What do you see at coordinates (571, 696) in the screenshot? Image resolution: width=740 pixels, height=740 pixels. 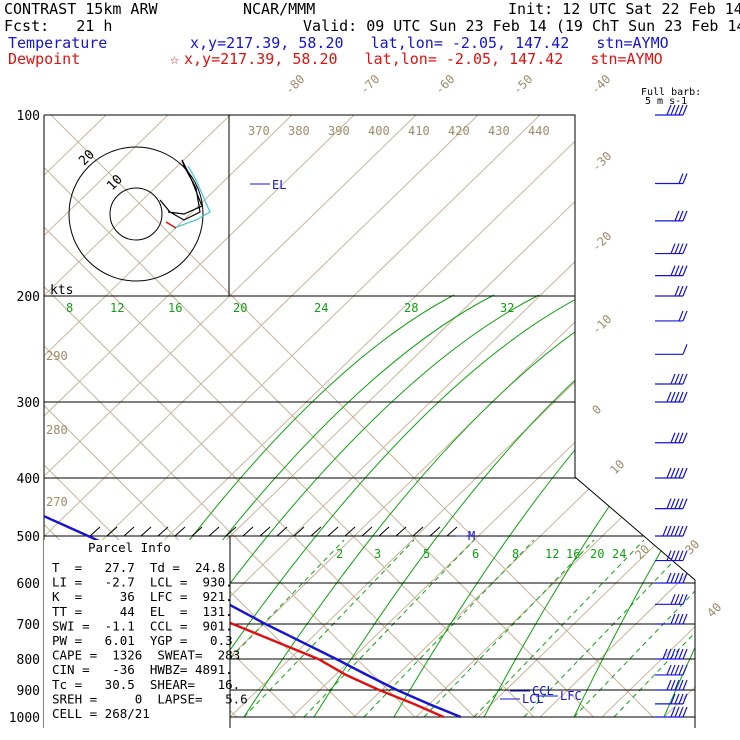 I see `level-marker-label: LFC` at bounding box center [571, 696].